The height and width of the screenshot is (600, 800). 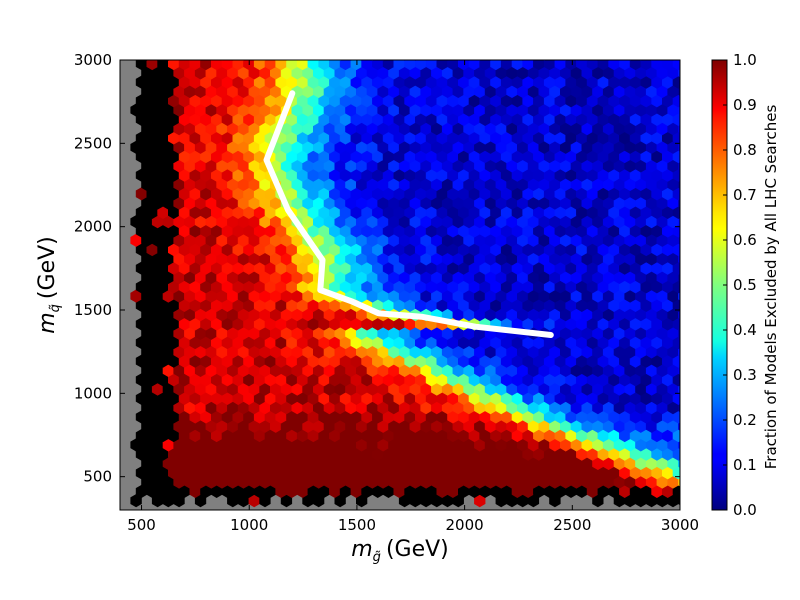 What do you see at coordinates (745, 105) in the screenshot?
I see `colorbar-tick-label: 0.9` at bounding box center [745, 105].